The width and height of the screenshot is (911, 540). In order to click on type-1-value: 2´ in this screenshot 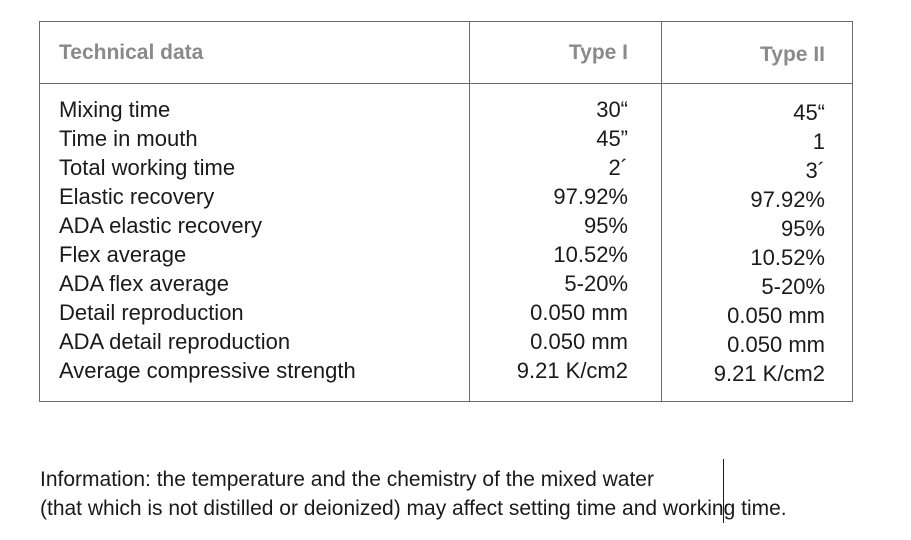, I will do `click(618, 167)`.